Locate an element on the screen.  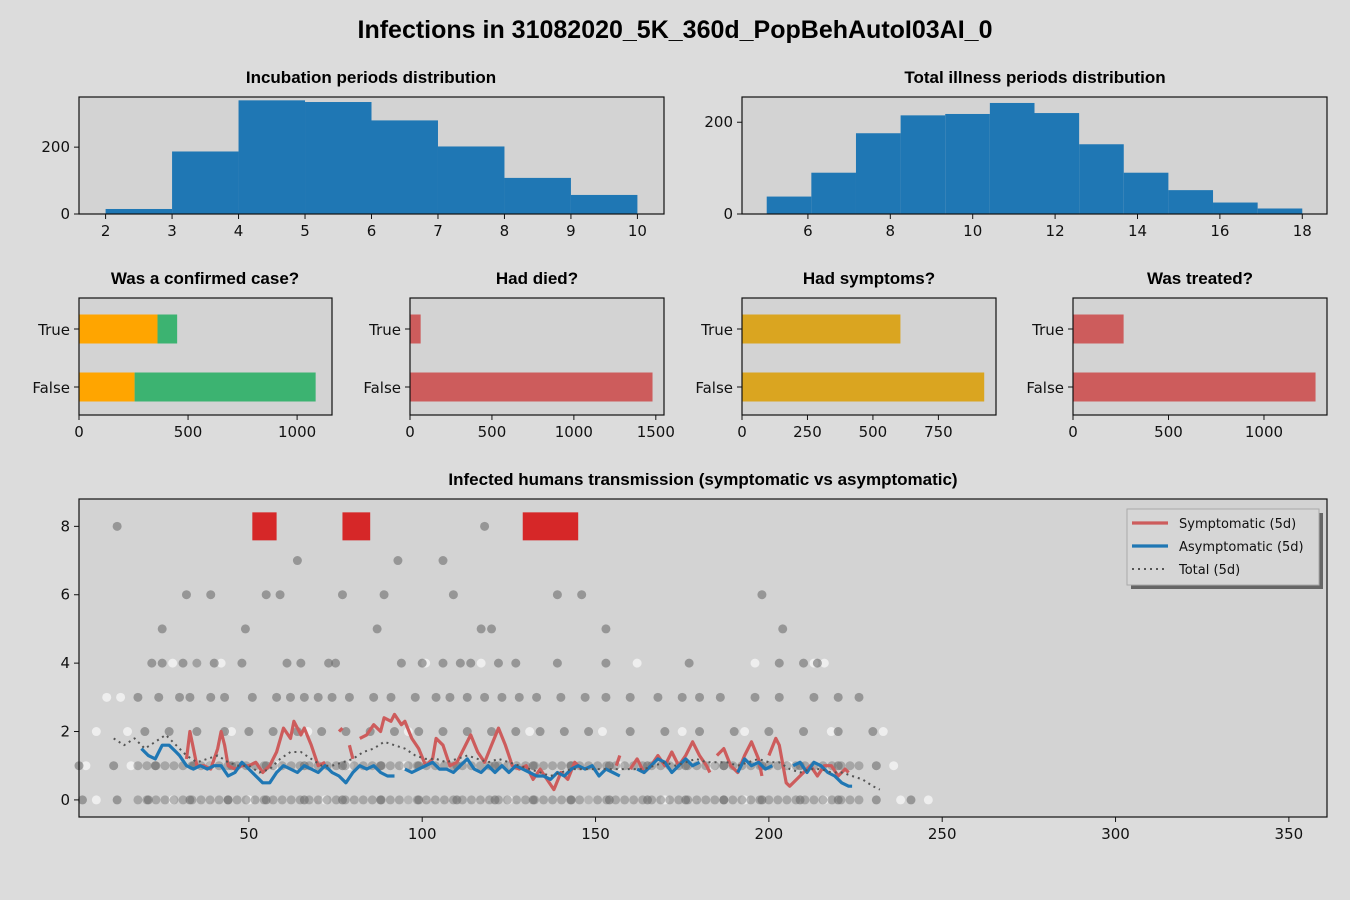
transmission-series-line-asymptomatic is located at coordinates (755, 765).